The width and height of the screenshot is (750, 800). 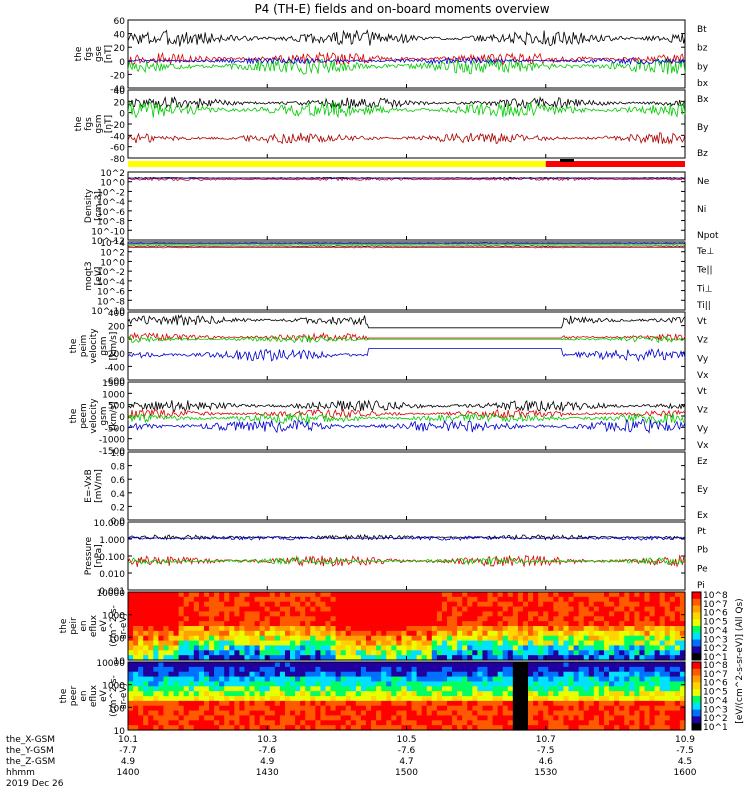 What do you see at coordinates (406, 110) in the screenshot?
I see `series-line-by` at bounding box center [406, 110].